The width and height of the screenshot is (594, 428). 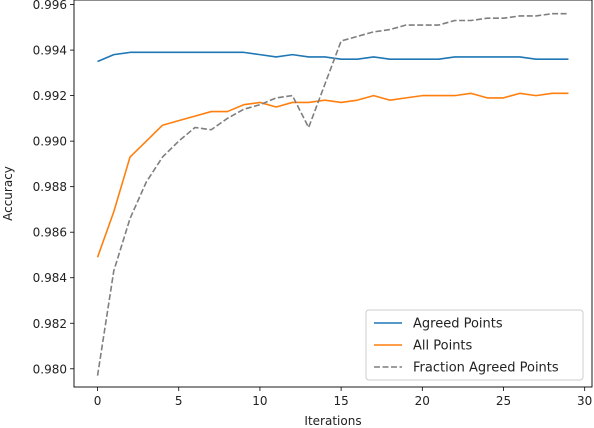 I want to click on legend-label: All Points, so click(x=443, y=346).